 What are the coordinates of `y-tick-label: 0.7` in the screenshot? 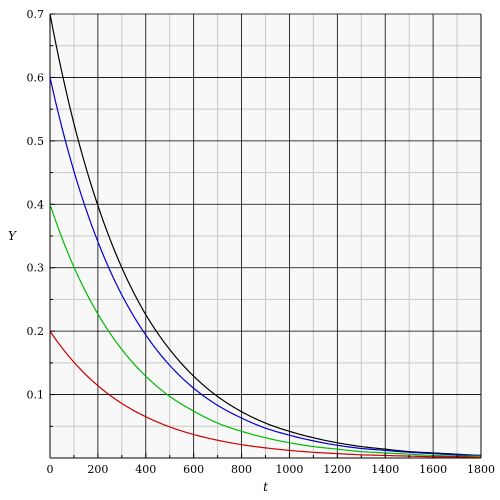 It's located at (36, 14).